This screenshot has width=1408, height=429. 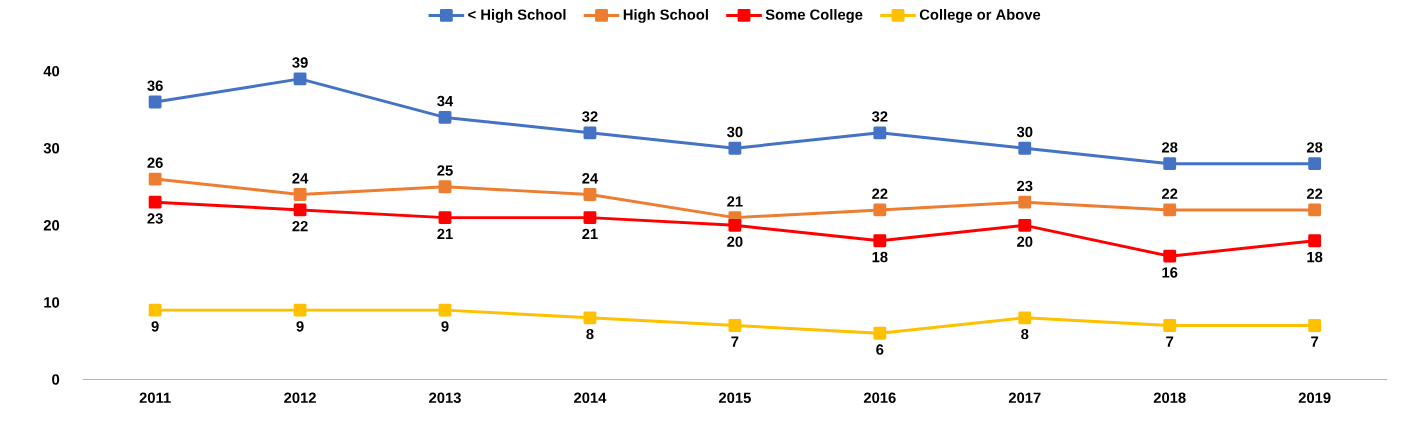 What do you see at coordinates (300, 398) in the screenshot?
I see `x-tick-label: 2012` at bounding box center [300, 398].